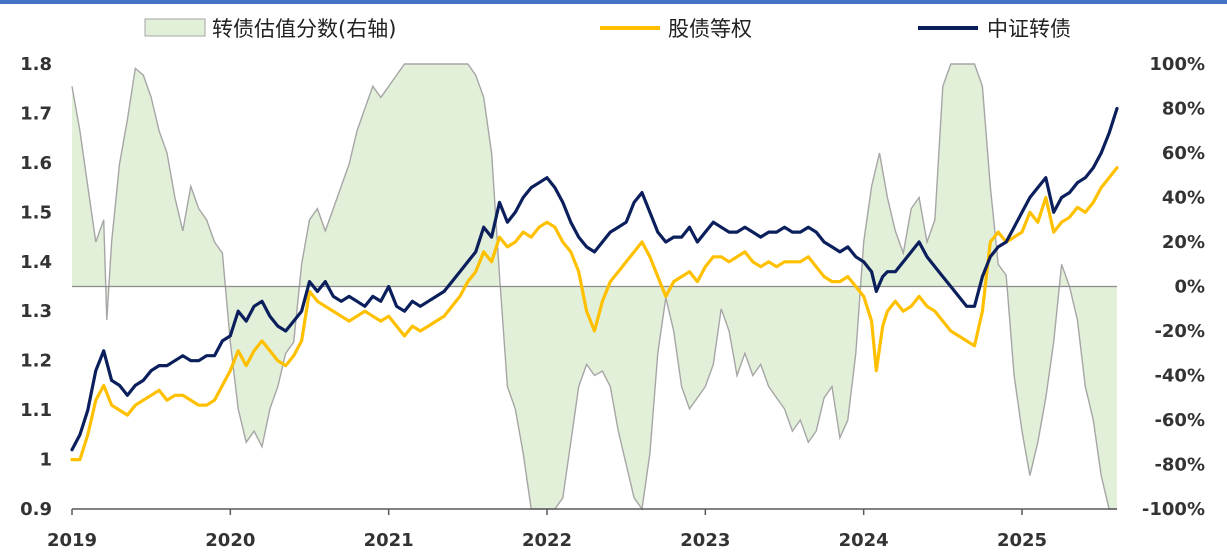  I want to click on y-left-tick-label: 1.3, so click(36, 311).